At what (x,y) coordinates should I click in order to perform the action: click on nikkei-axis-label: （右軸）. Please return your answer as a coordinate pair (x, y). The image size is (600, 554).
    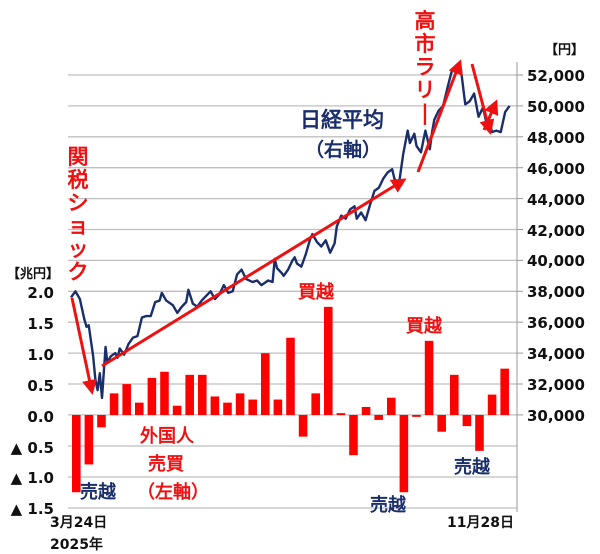
    Looking at the image, I should click on (343, 150).